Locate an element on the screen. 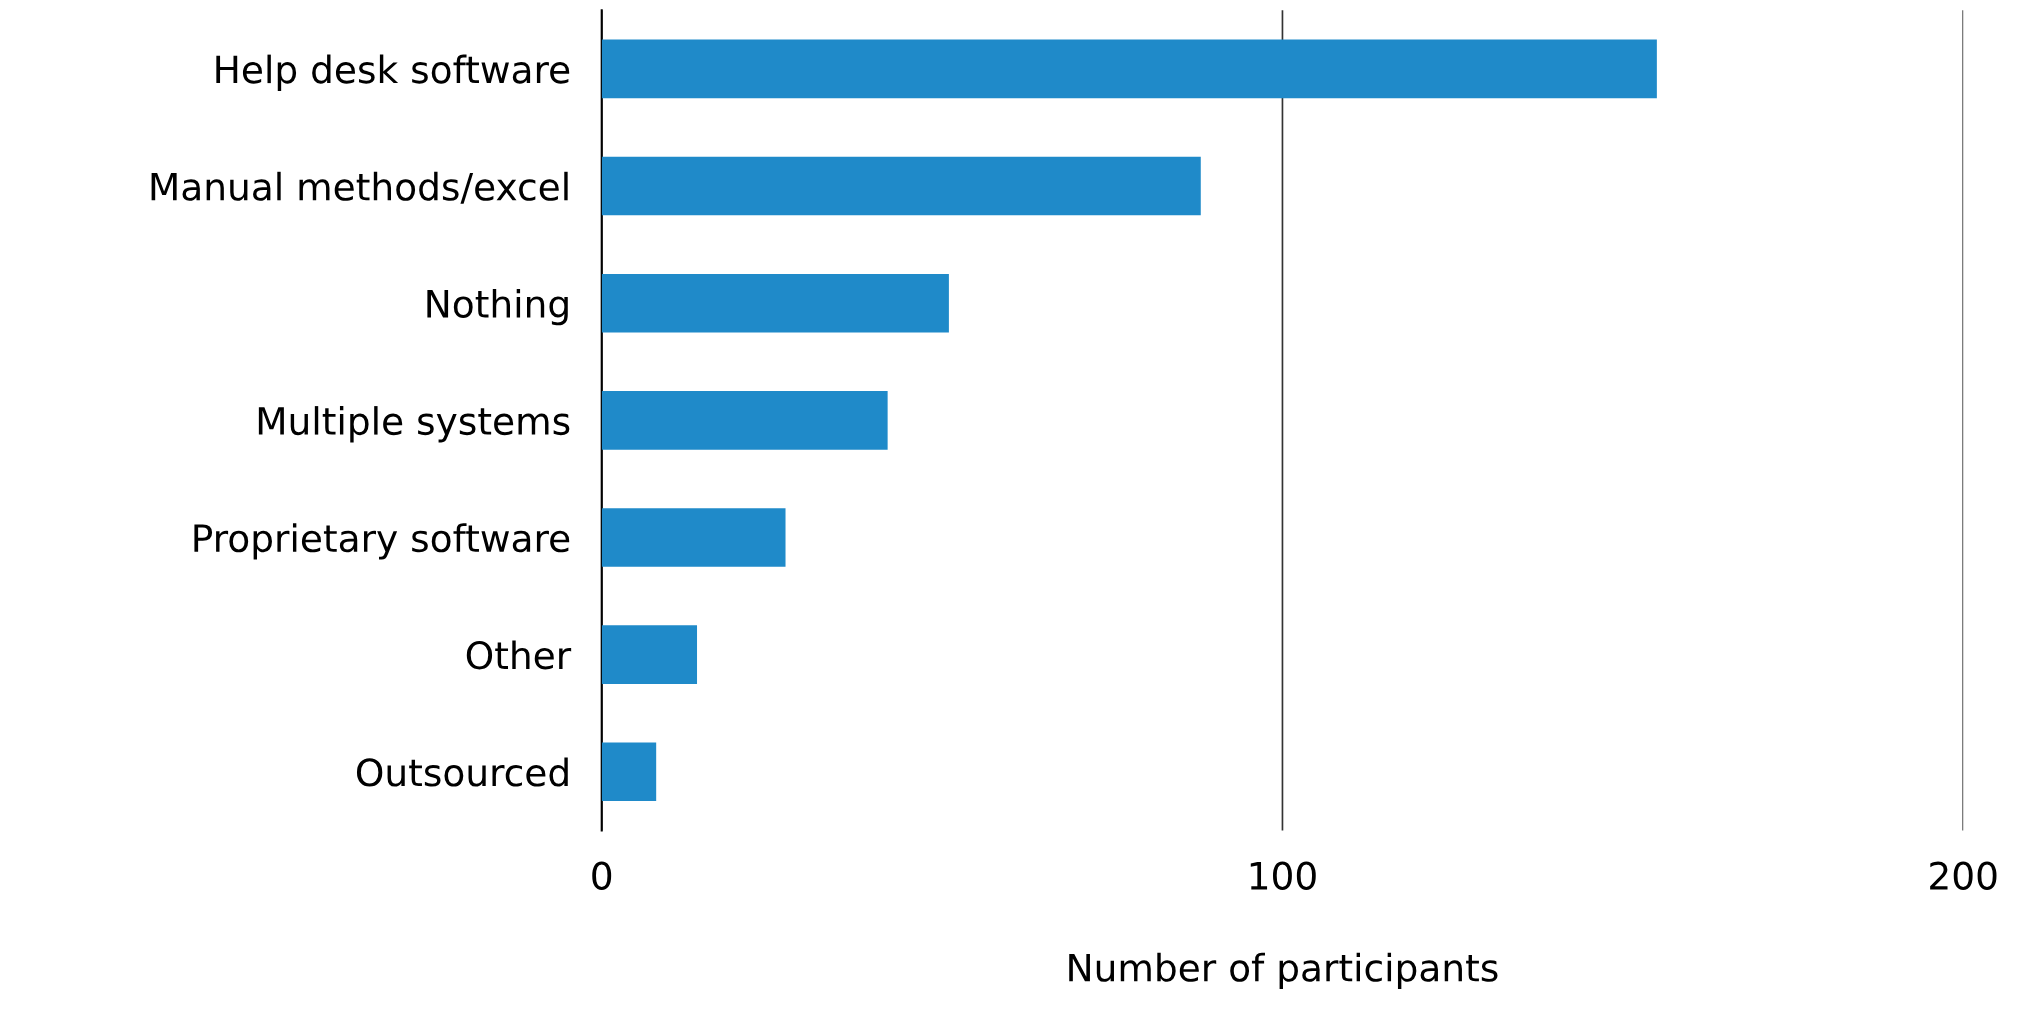 The image size is (2026, 1029). x-tick-label: 0 is located at coordinates (602, 875).